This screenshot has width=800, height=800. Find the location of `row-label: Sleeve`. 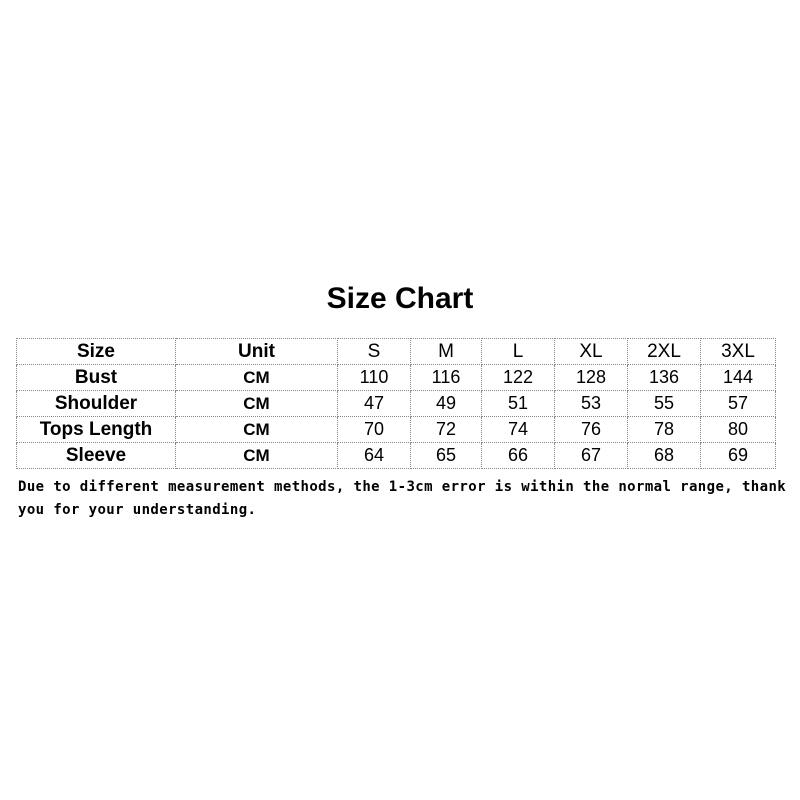

row-label: Sleeve is located at coordinates (96, 455).